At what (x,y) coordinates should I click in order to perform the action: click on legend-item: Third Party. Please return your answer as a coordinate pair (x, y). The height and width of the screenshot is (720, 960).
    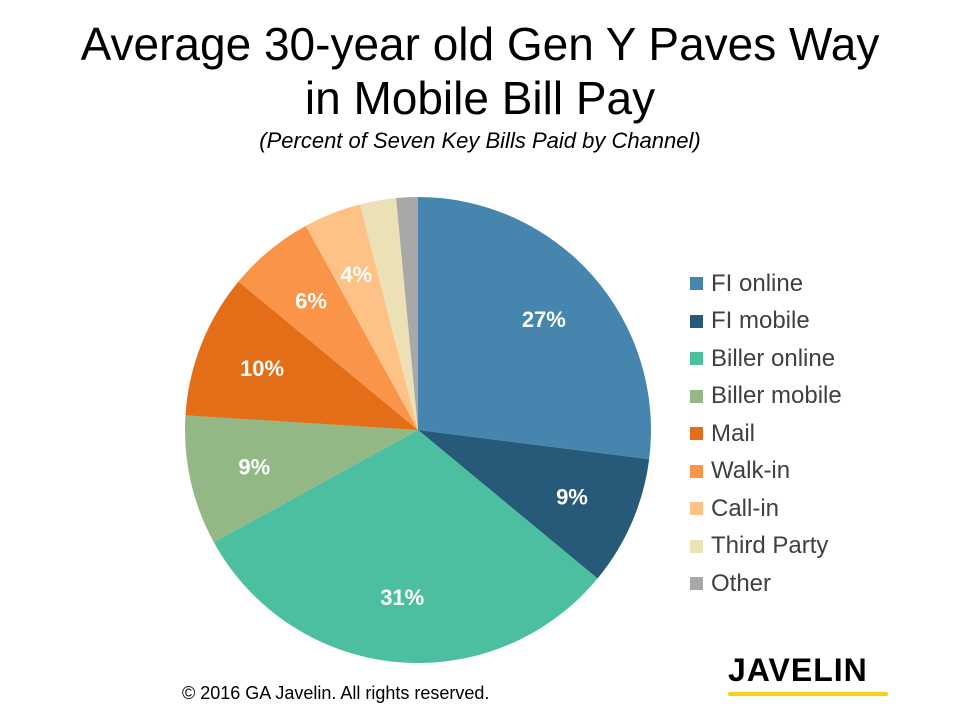
    Looking at the image, I should click on (766, 547).